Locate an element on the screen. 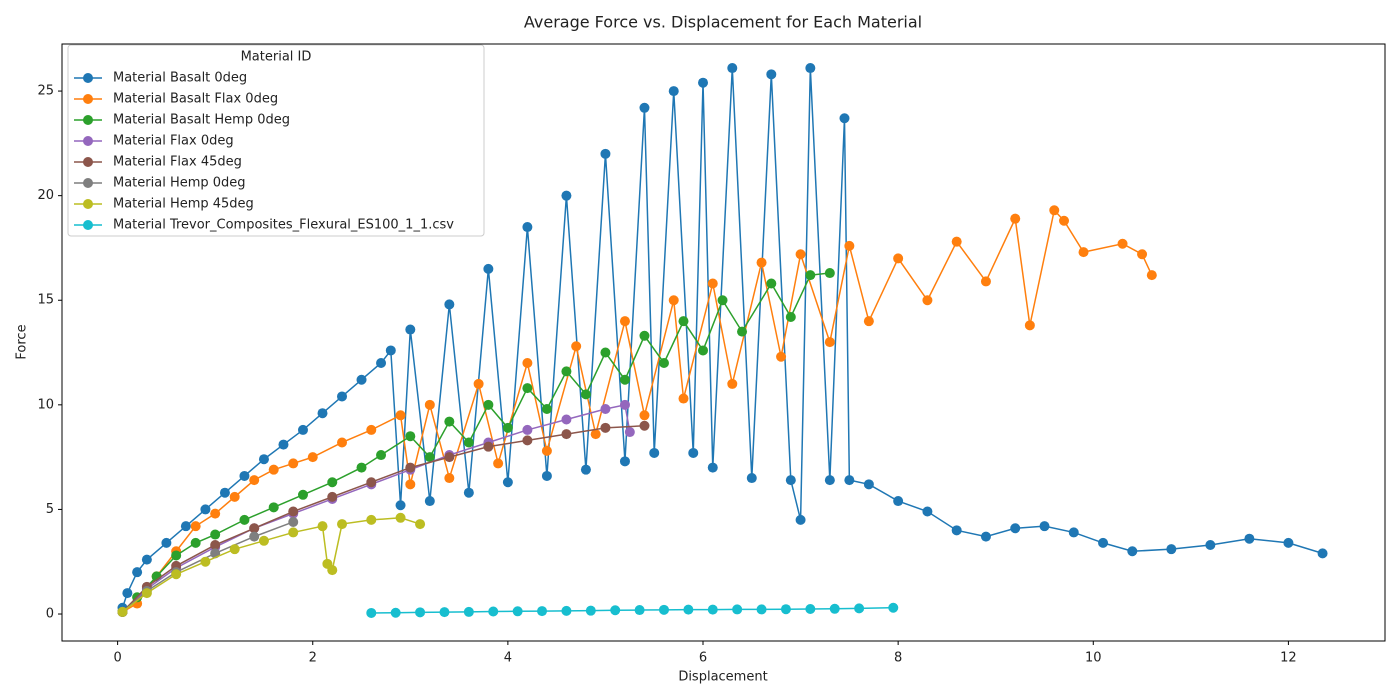  series is located at coordinates (376, 508).